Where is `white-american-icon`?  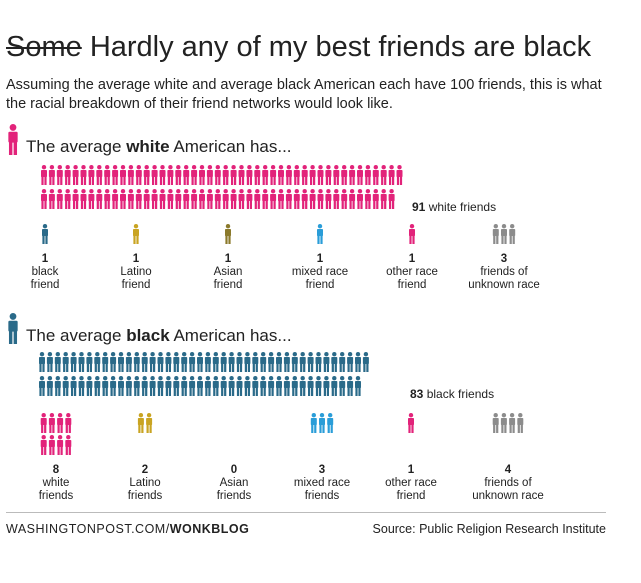
white-american-icon is located at coordinates (13, 139).